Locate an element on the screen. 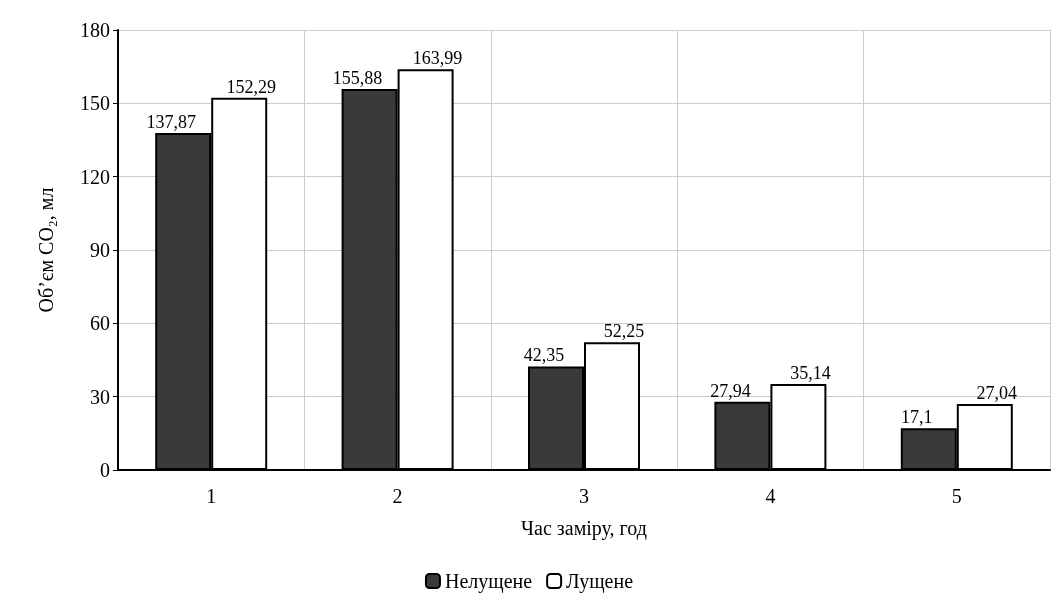  legend-label: Лущене is located at coordinates (600, 581).